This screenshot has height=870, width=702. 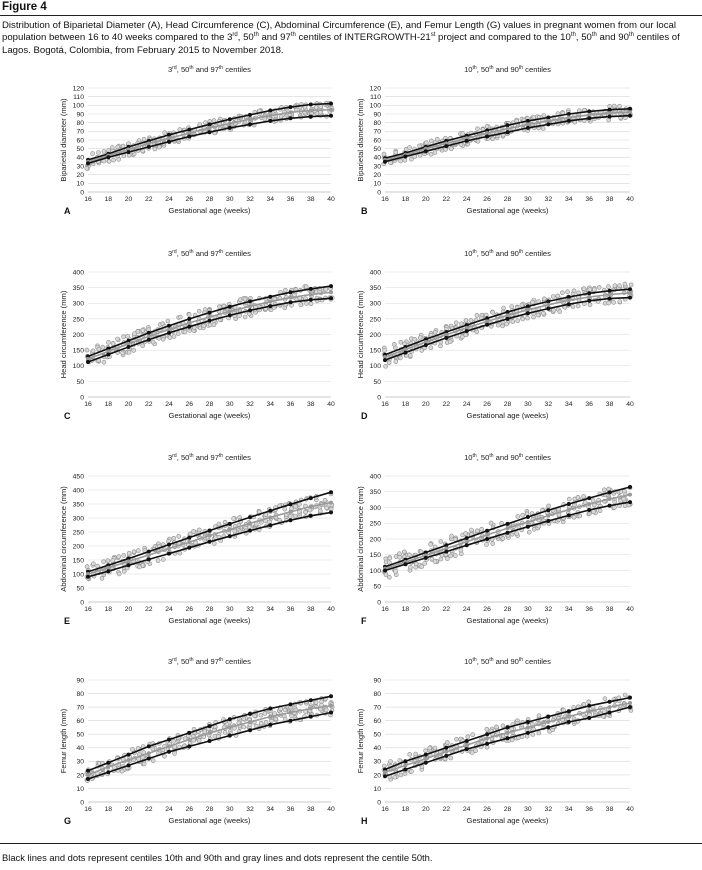 I want to click on x-tick-label: 38, so click(x=610, y=404).